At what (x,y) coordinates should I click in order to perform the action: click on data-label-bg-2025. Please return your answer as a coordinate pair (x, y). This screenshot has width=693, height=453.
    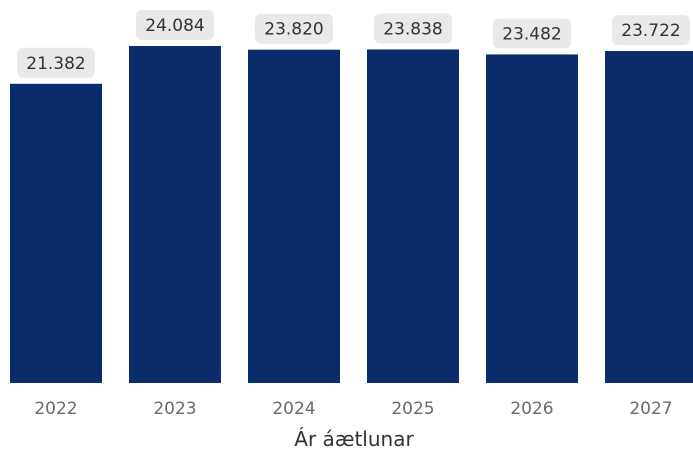
    Looking at the image, I should click on (413, 28).